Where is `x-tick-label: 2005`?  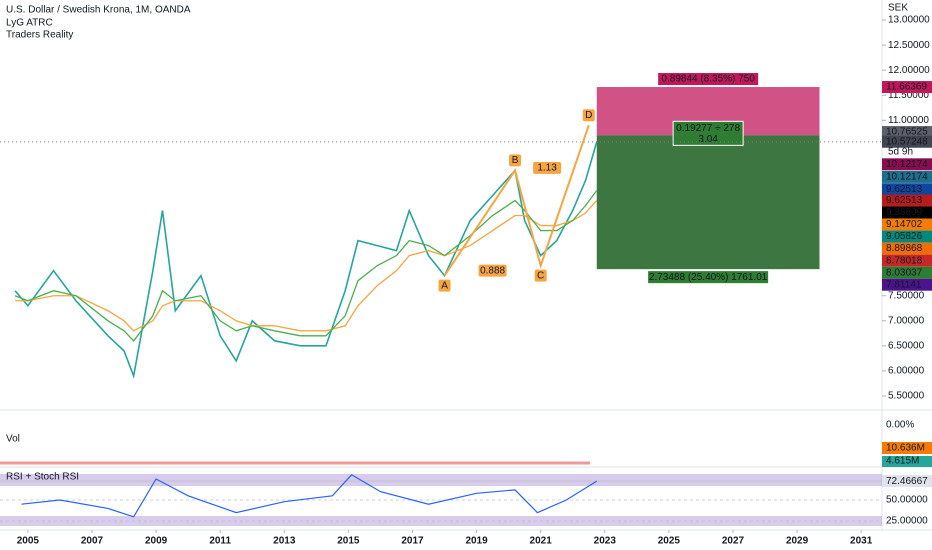 x-tick-label: 2005 is located at coordinates (28, 541).